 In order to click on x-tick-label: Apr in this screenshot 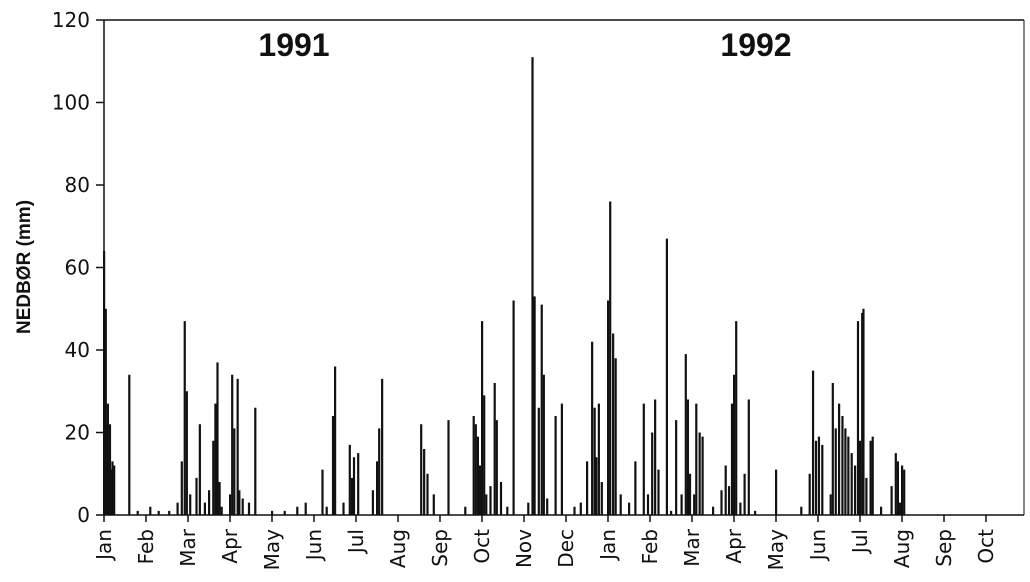, I will do `click(230, 545)`.